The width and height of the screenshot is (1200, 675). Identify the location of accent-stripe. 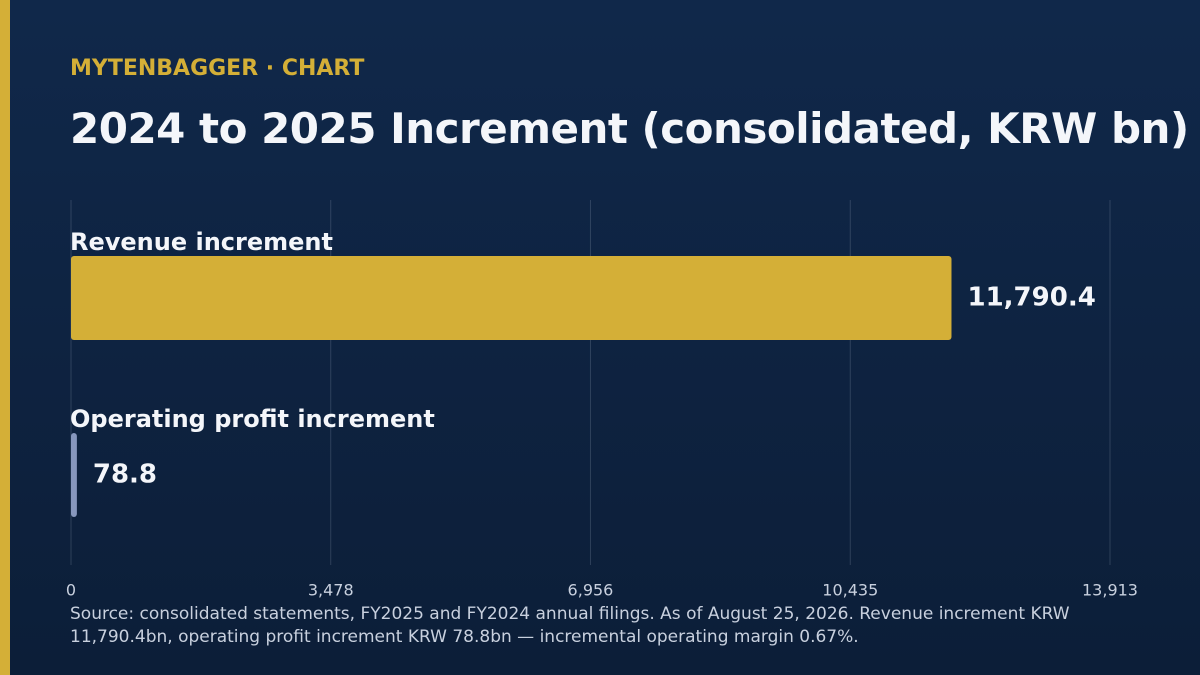
(5, 337).